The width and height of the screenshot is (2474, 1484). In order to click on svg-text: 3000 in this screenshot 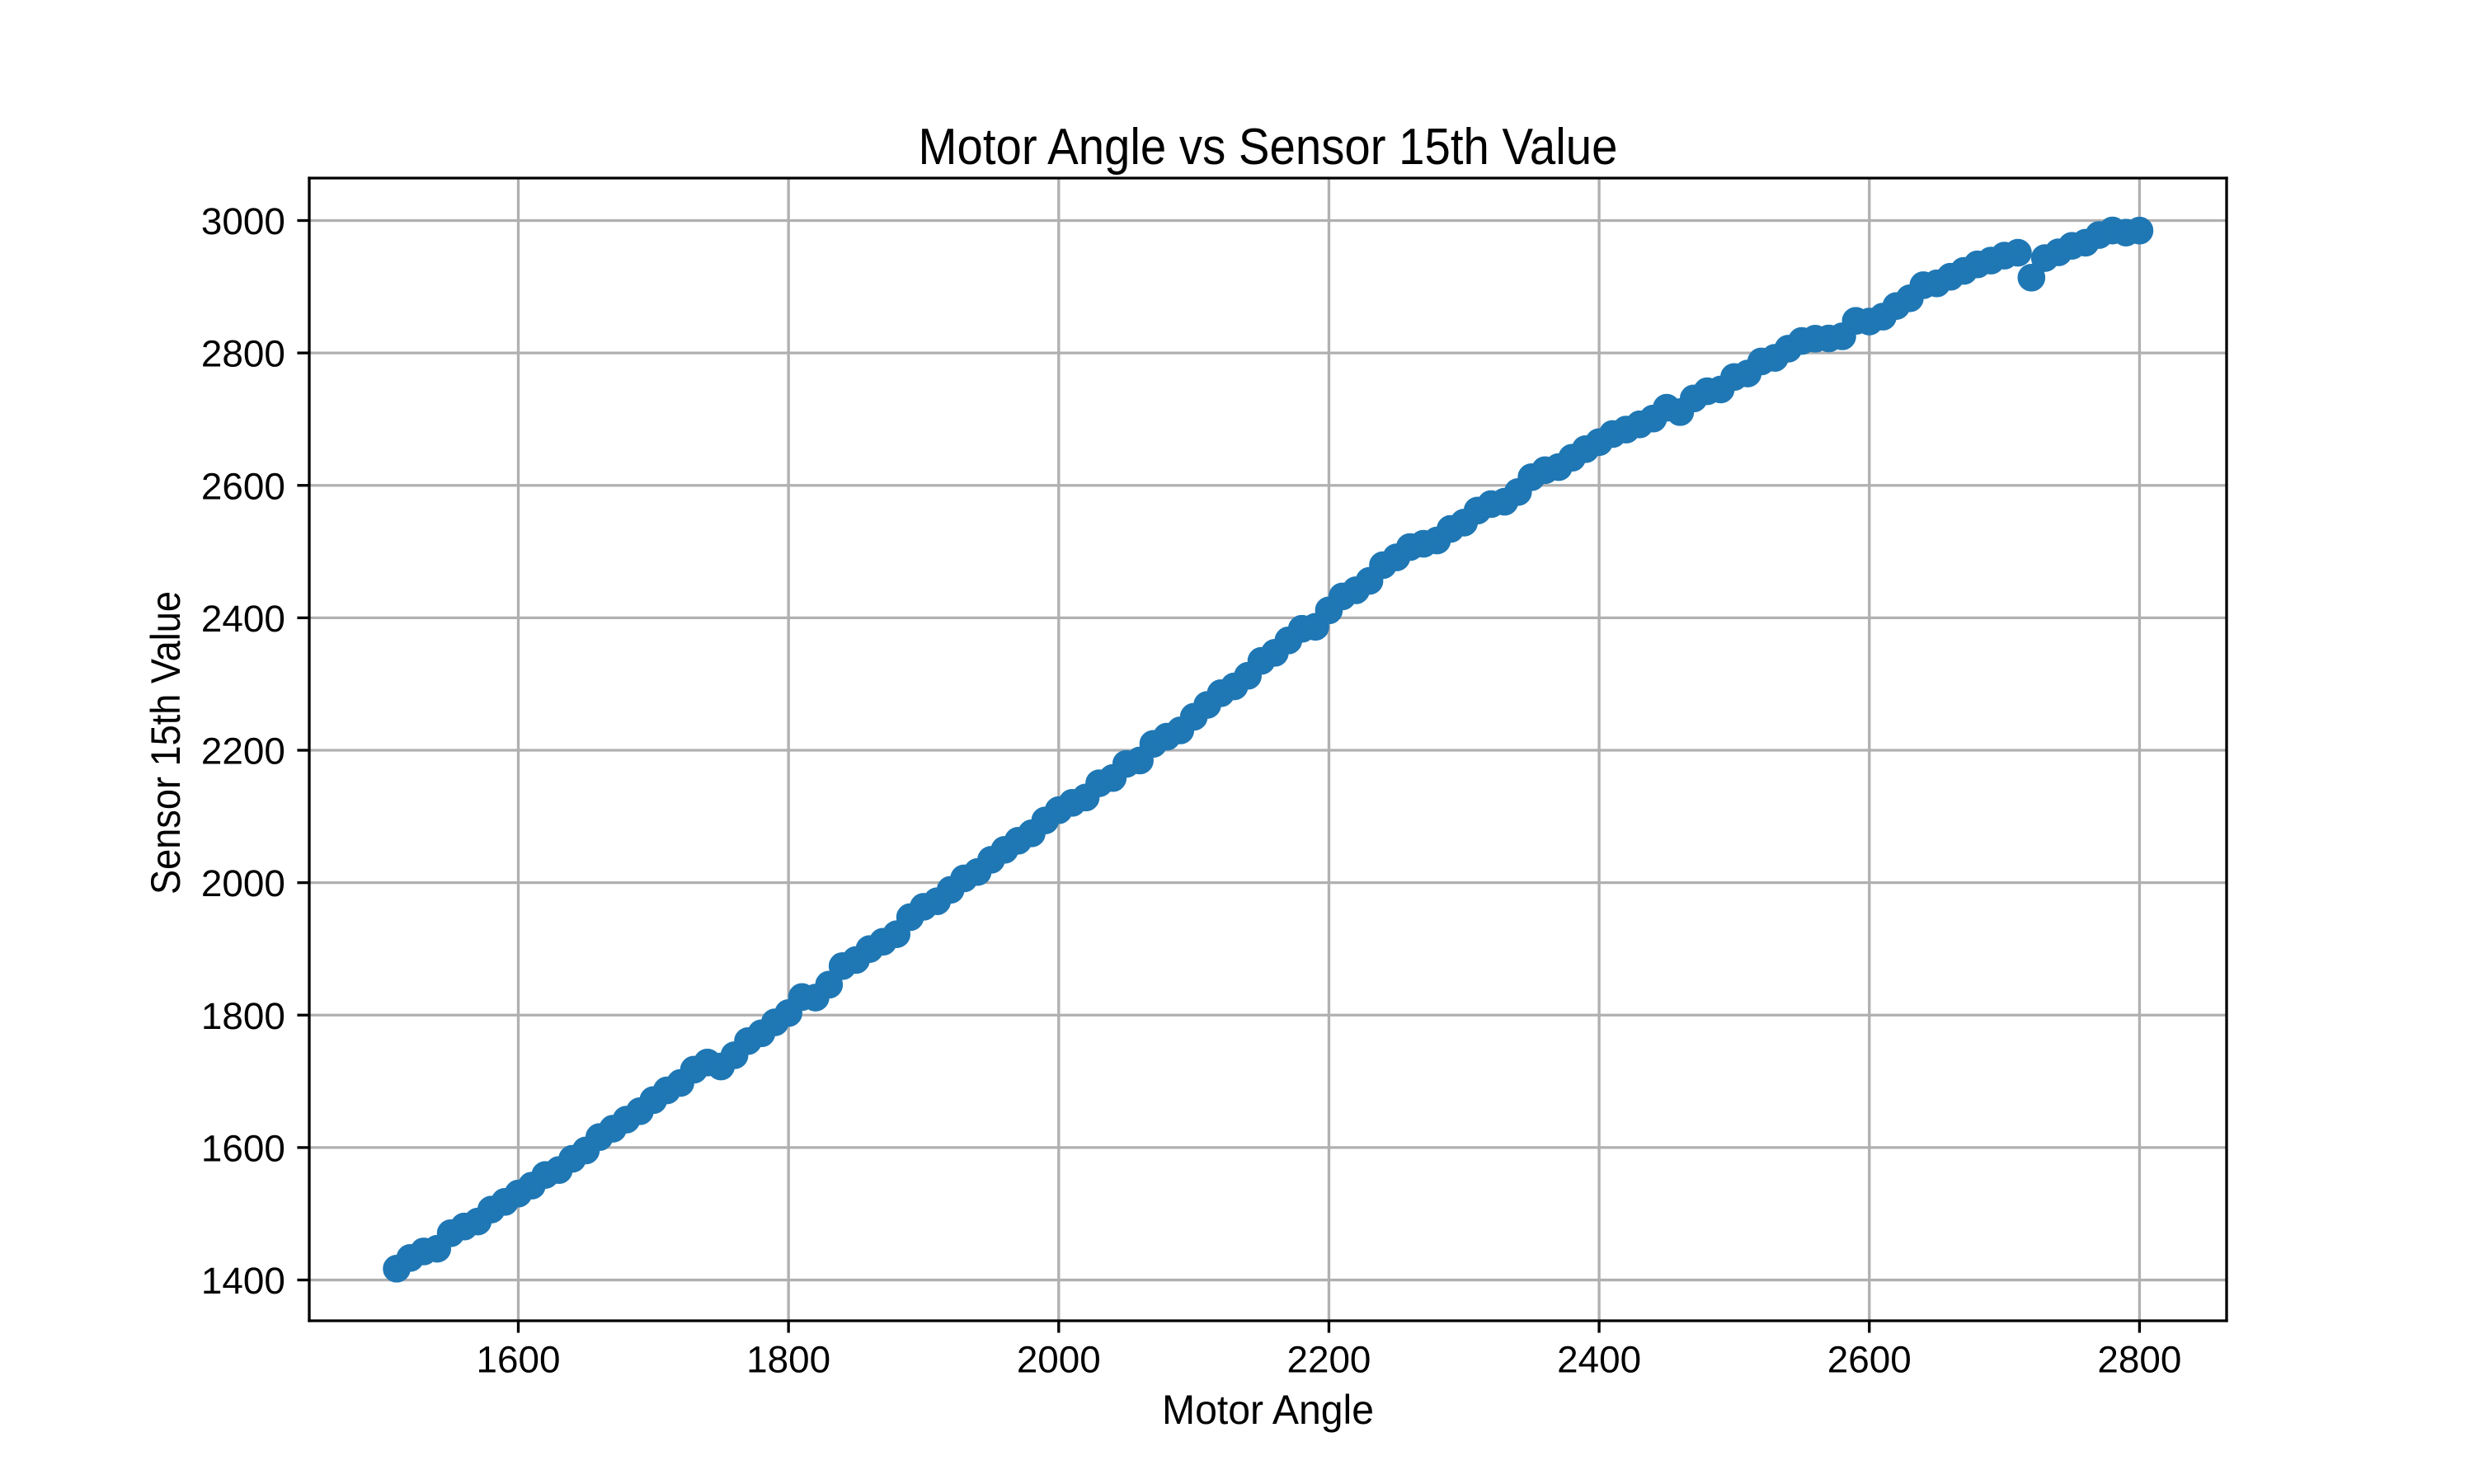, I will do `click(243, 221)`.